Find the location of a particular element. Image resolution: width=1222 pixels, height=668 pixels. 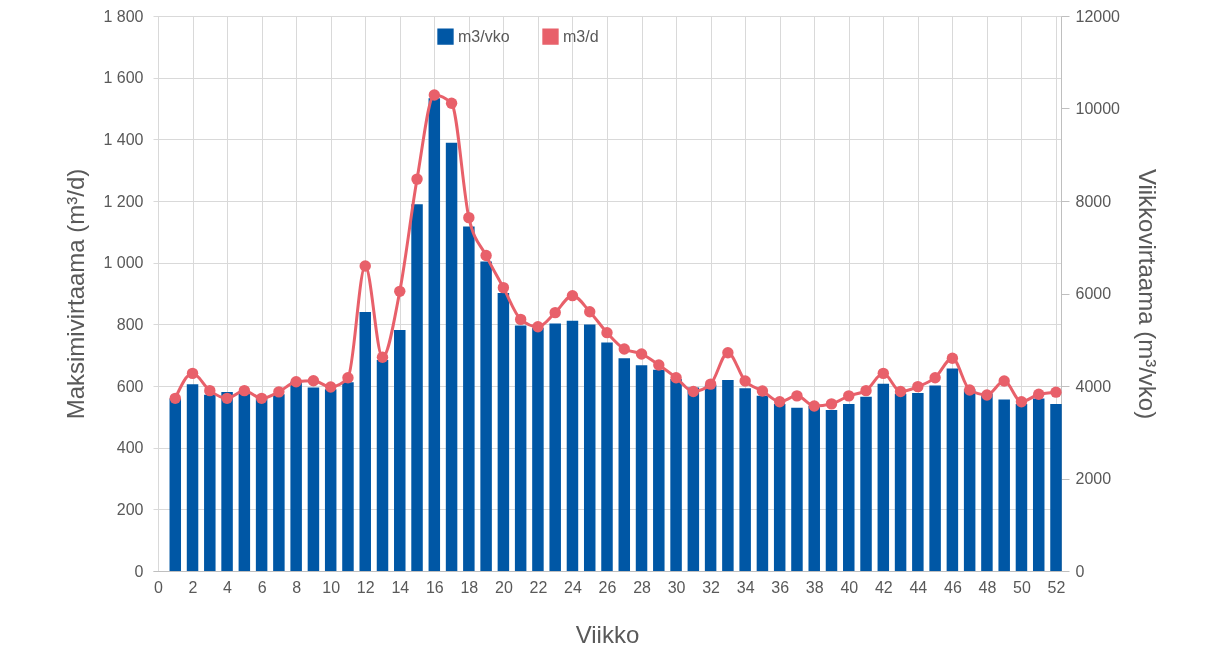

x-tick-label: 46 is located at coordinates (952, 587).